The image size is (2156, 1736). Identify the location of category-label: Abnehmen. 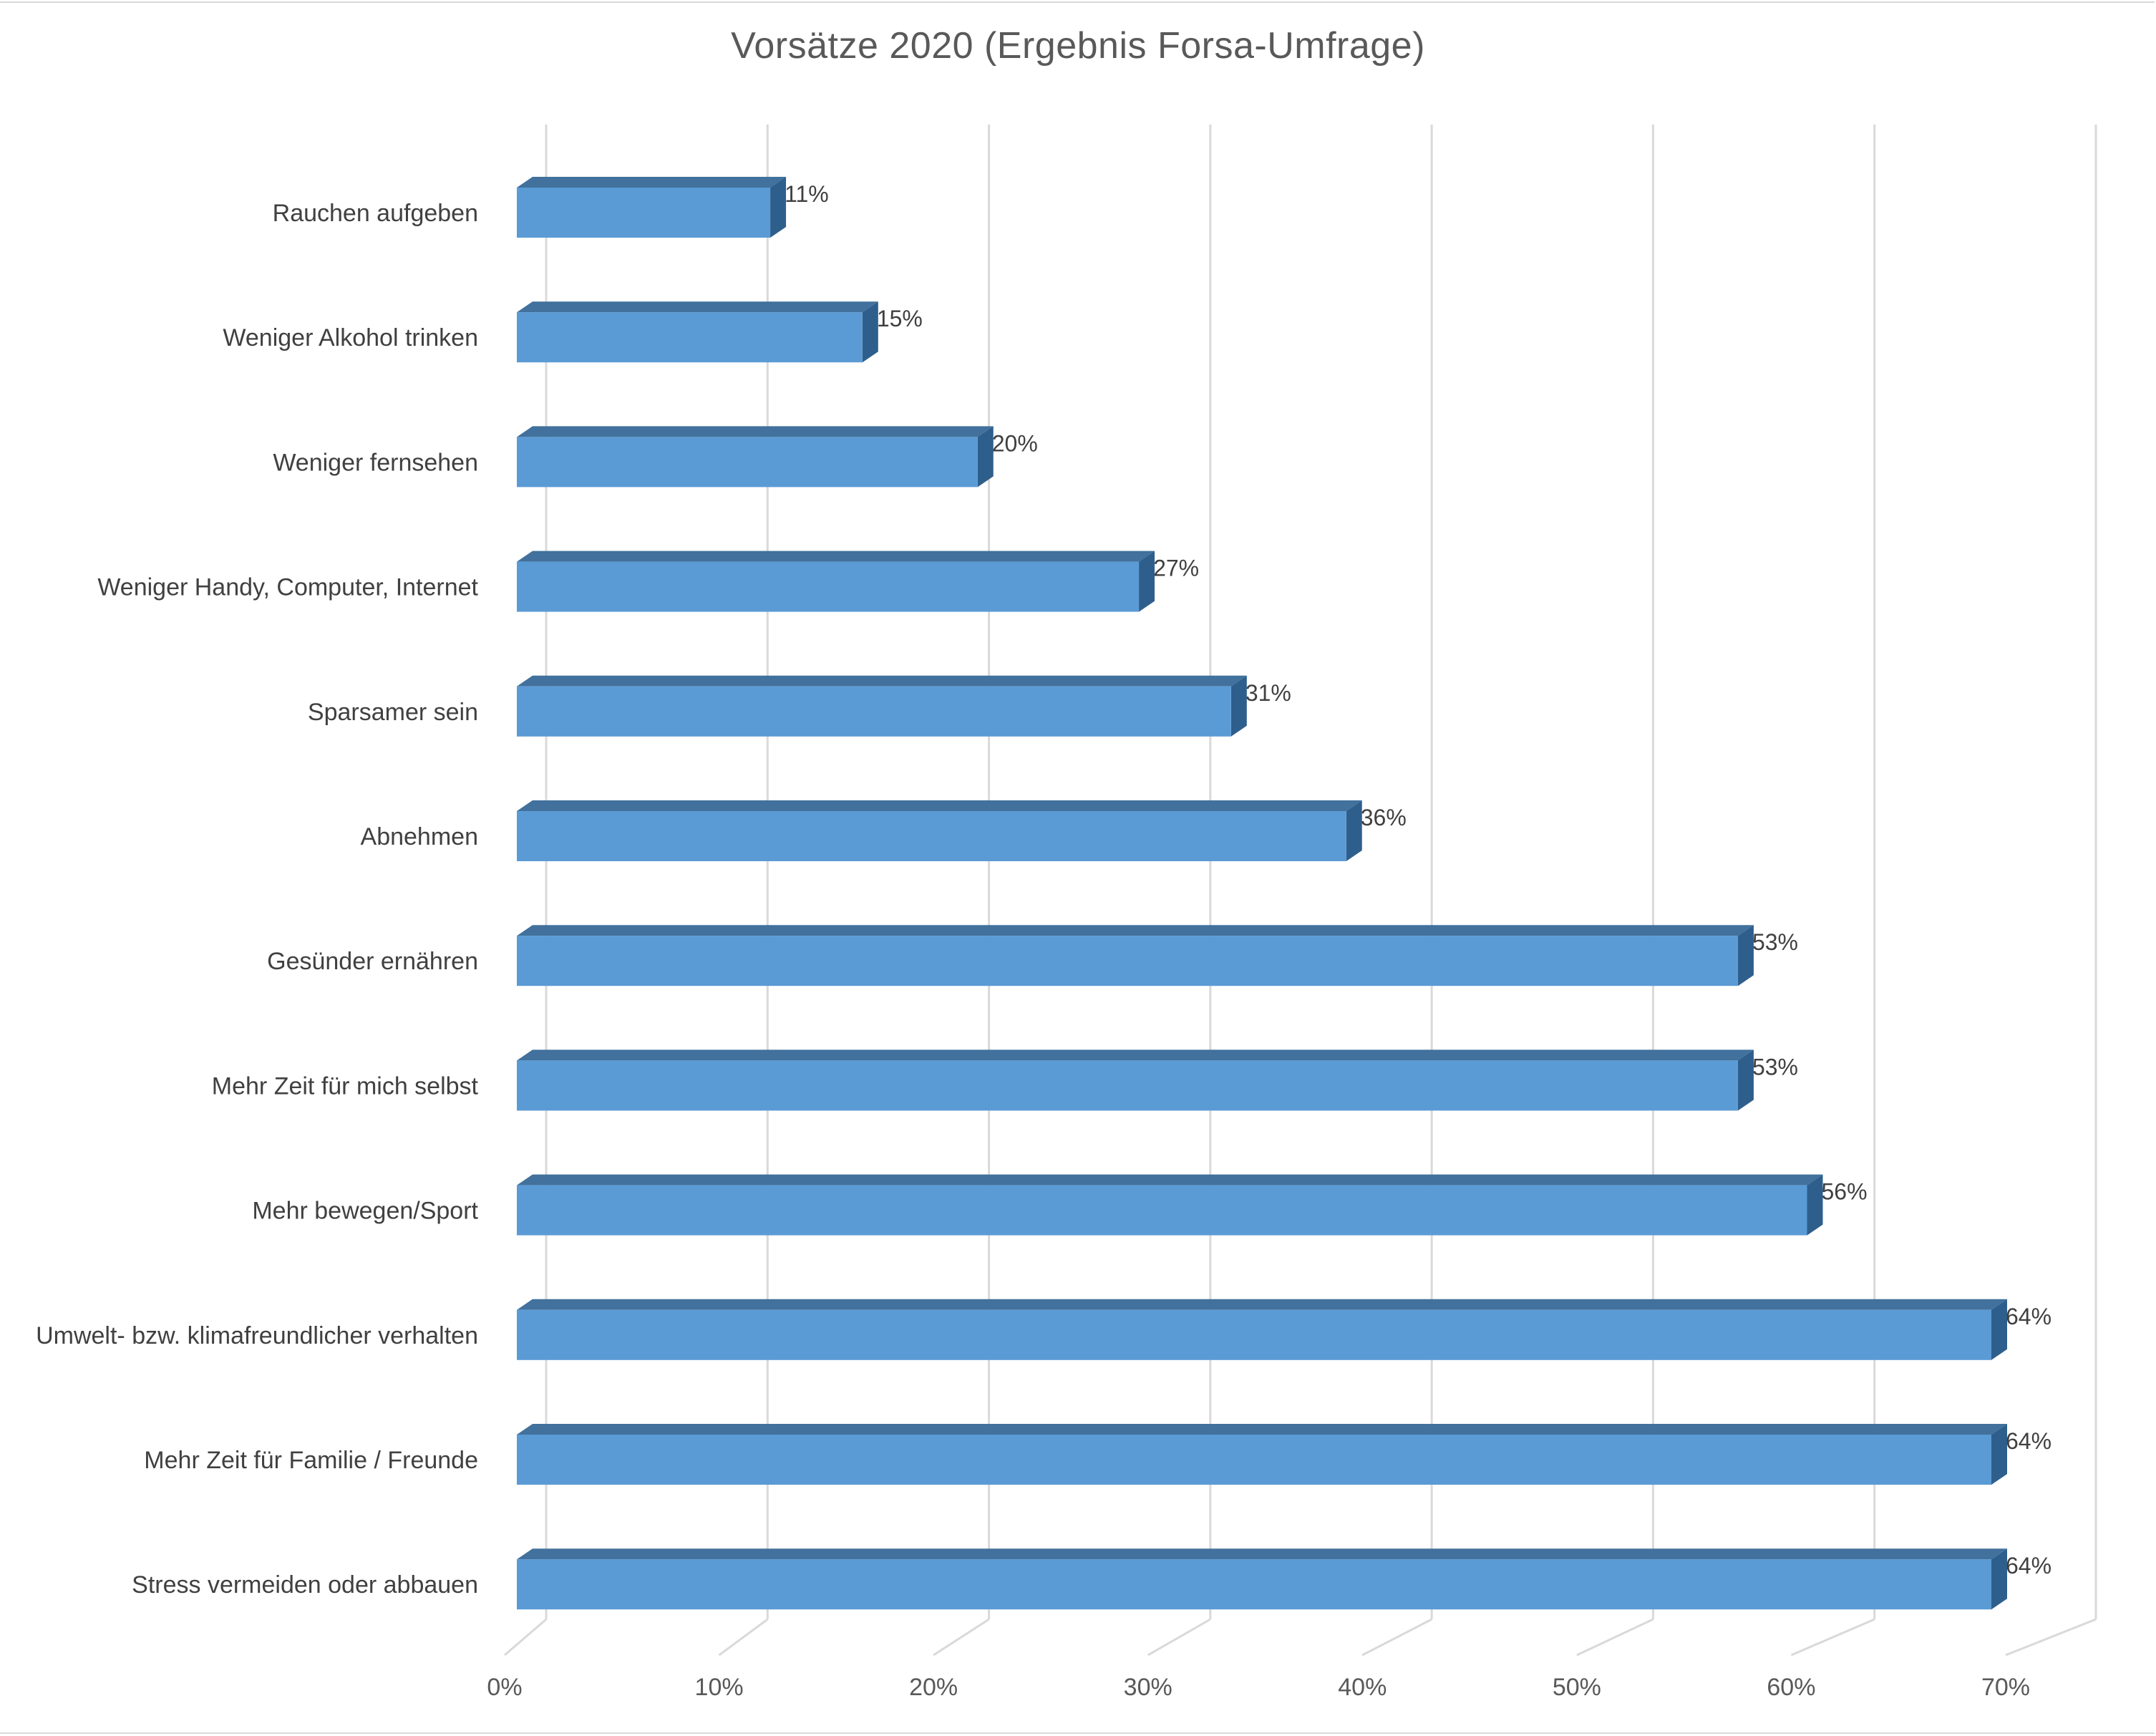
(419, 836).